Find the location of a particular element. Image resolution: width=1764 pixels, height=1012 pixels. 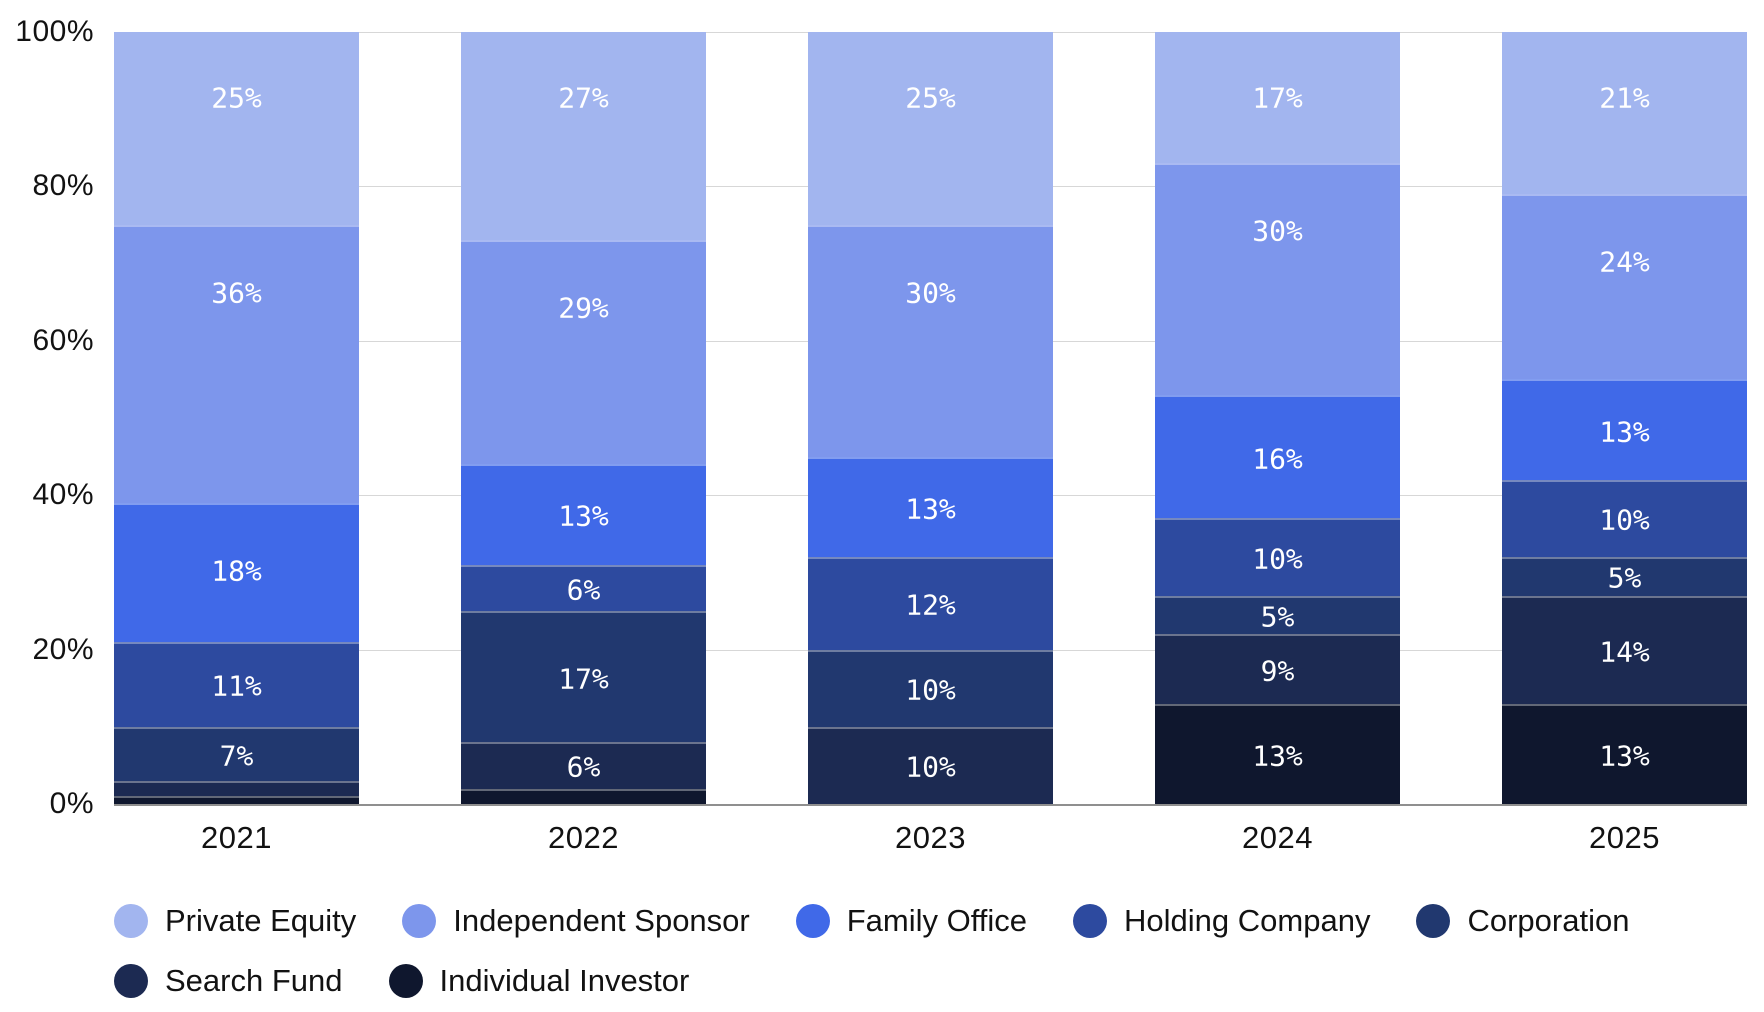

legend-label: Independent Sponsor is located at coordinates (601, 920).